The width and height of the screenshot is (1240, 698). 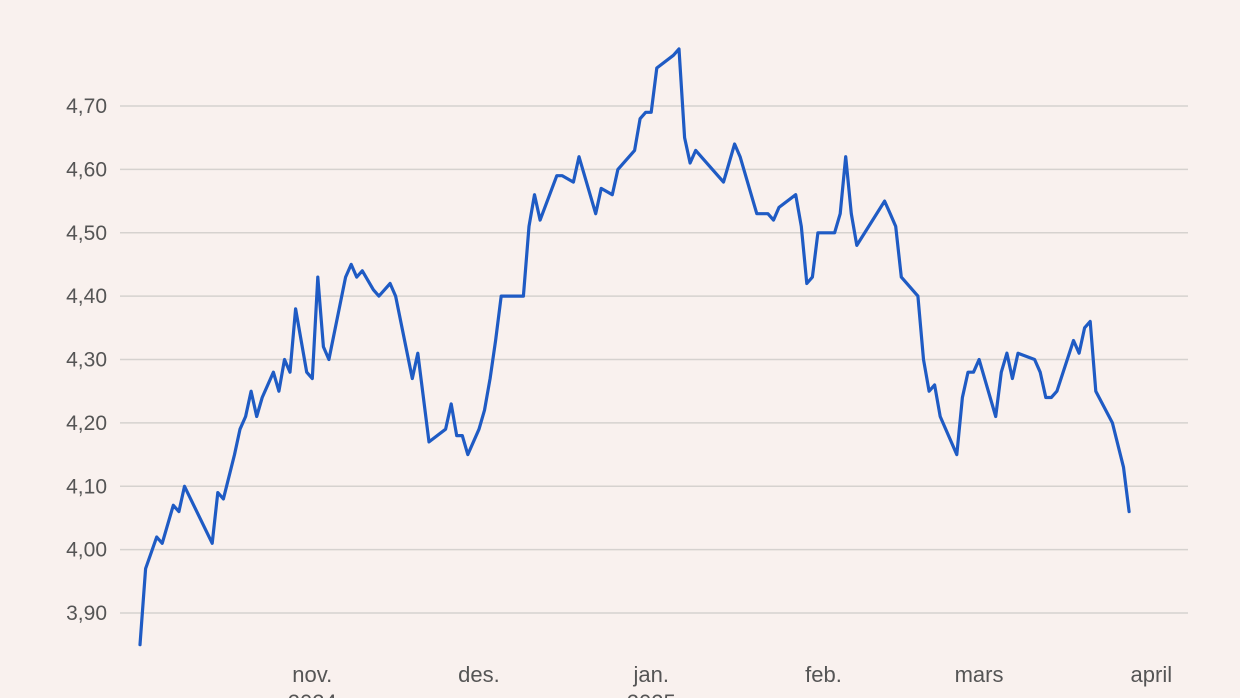 What do you see at coordinates (86, 423) in the screenshot?
I see `y-tick-label: 4,20` at bounding box center [86, 423].